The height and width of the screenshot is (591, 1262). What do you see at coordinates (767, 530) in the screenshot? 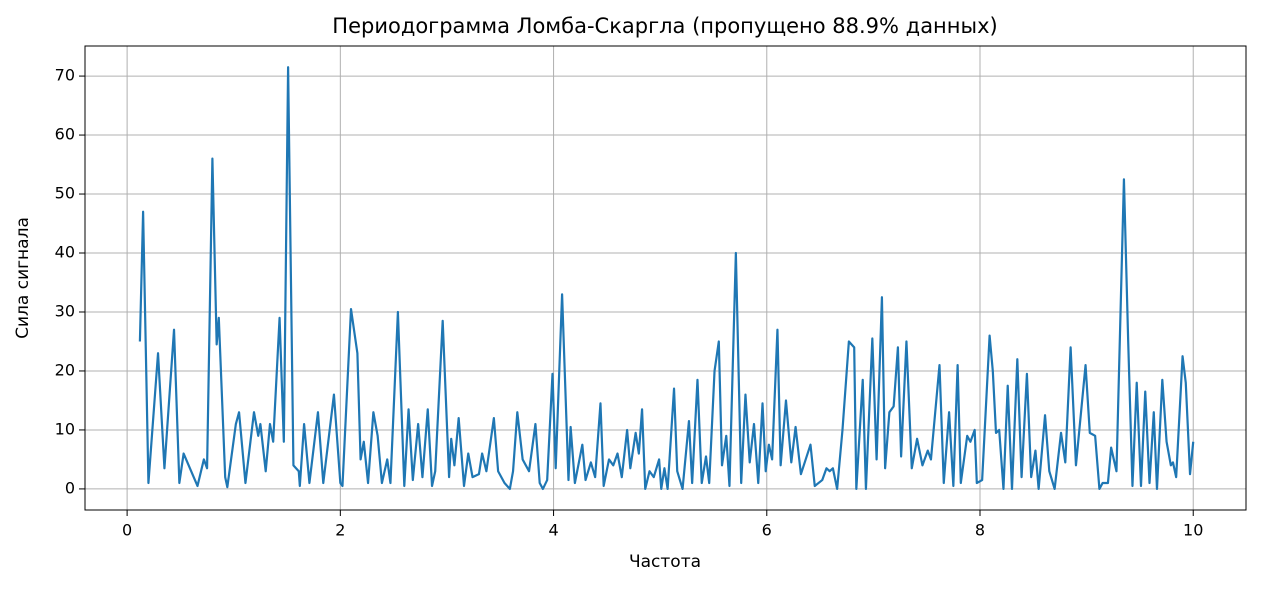
I see `x-tick-label: 6` at bounding box center [767, 530].